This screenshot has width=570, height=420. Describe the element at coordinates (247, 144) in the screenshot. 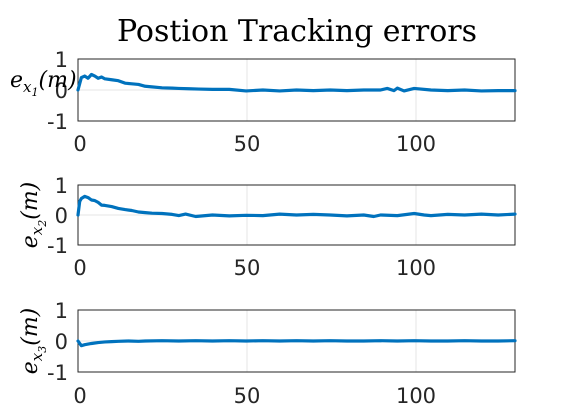

I see `subplot-1-xtick-50: 50` at that location.